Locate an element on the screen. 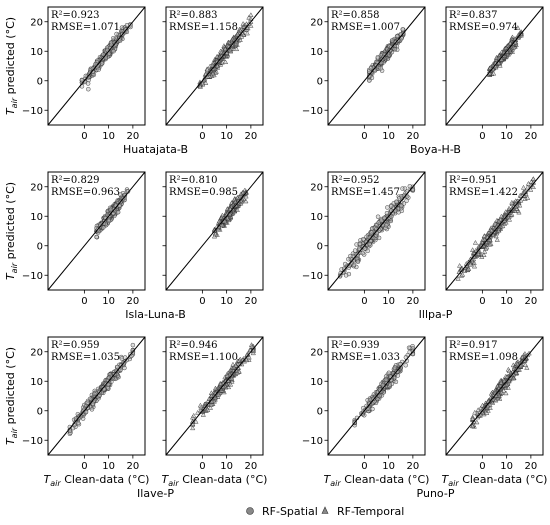  rmse-label: RMSE=1.100 is located at coordinates (203, 357).